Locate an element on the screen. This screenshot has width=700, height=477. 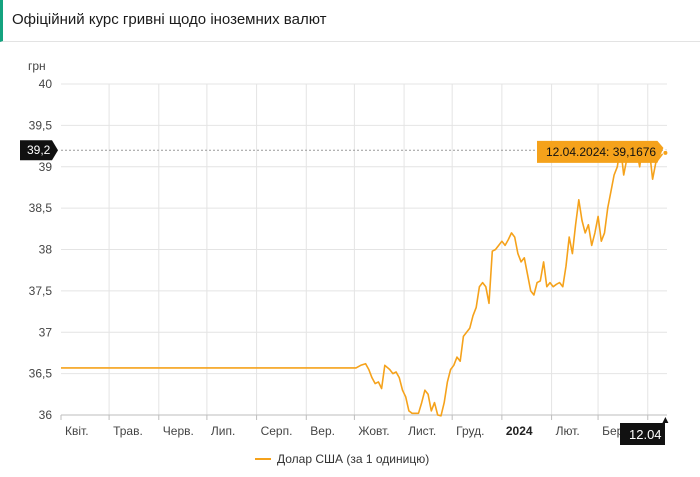
x-tick-label: Серп. is located at coordinates (277, 431).